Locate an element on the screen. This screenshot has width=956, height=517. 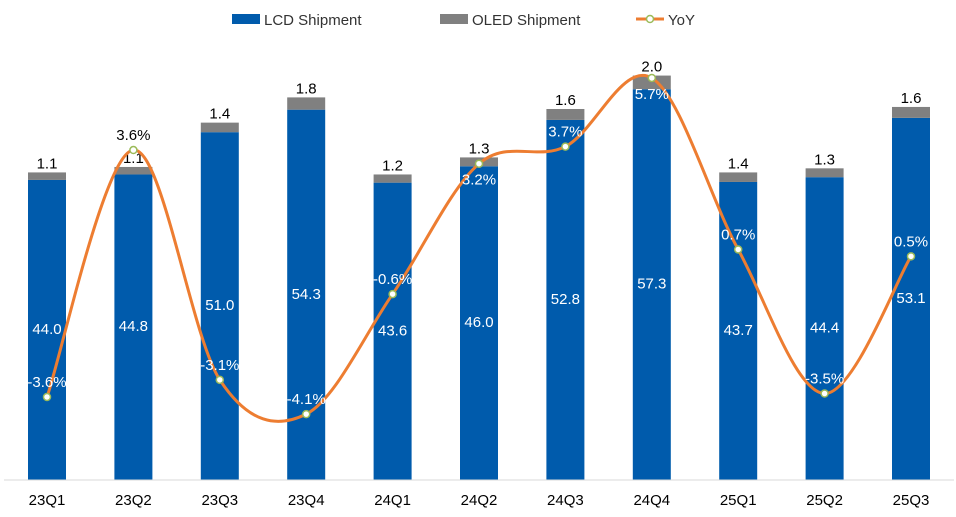
legend-marker is located at coordinates (650, 19).